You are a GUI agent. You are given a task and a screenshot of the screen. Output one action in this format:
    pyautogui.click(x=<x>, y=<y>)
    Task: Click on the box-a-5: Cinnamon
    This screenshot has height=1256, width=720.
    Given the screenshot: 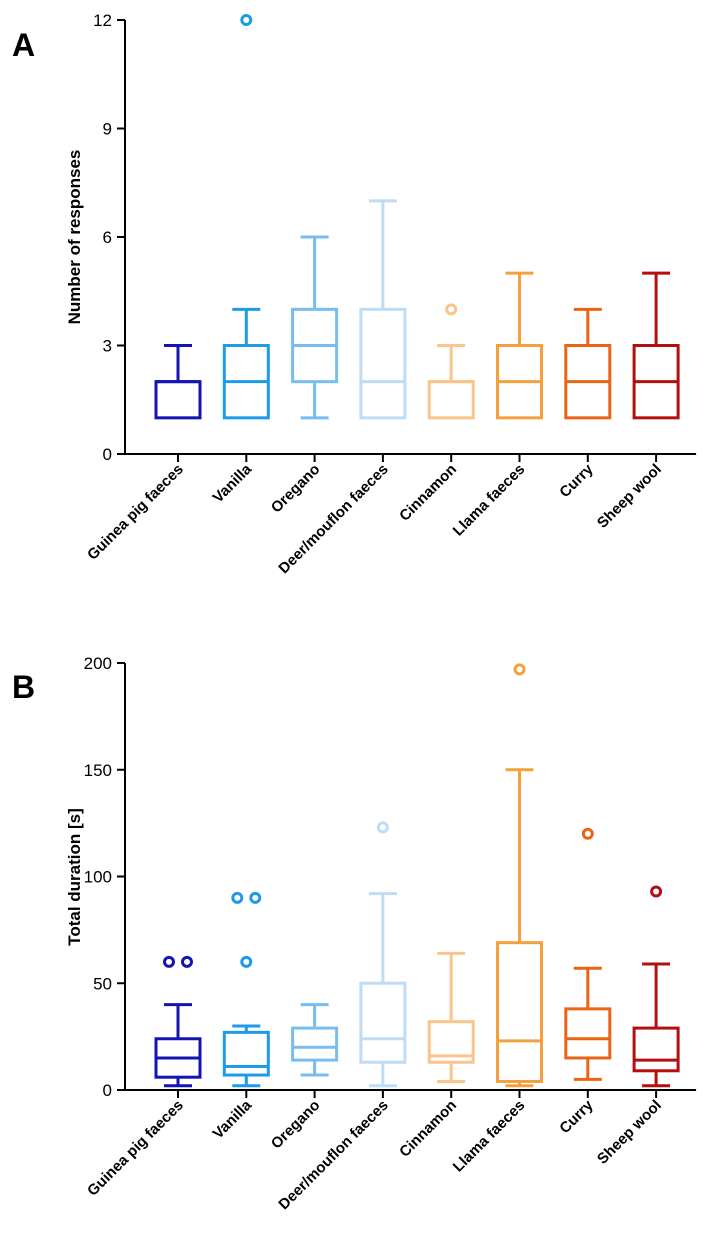 What is the action you would take?
    pyautogui.click(x=435, y=414)
    